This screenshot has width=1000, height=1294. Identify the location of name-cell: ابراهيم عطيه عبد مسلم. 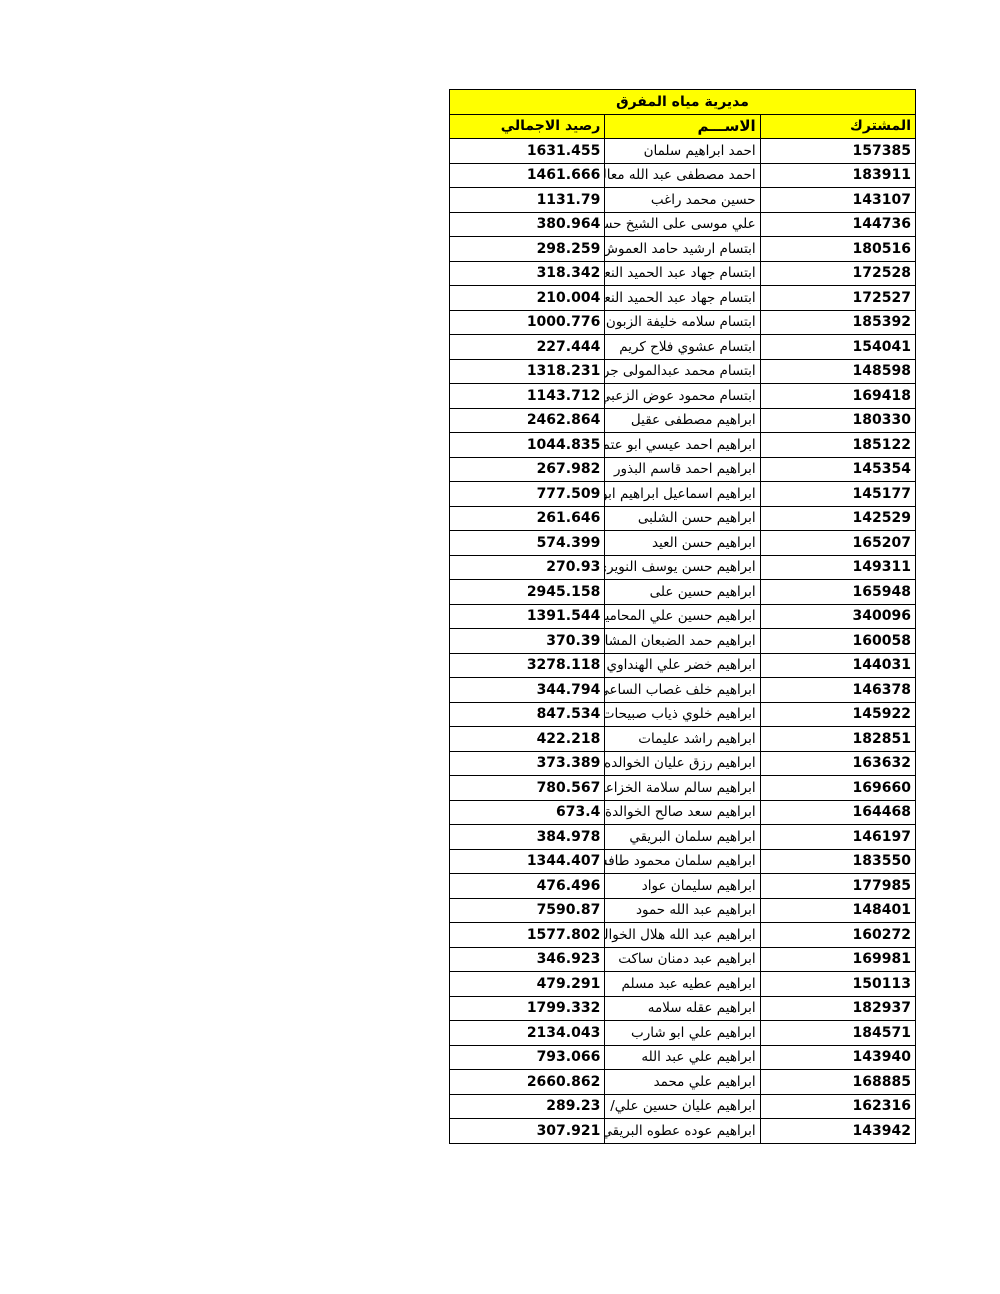
(682, 984).